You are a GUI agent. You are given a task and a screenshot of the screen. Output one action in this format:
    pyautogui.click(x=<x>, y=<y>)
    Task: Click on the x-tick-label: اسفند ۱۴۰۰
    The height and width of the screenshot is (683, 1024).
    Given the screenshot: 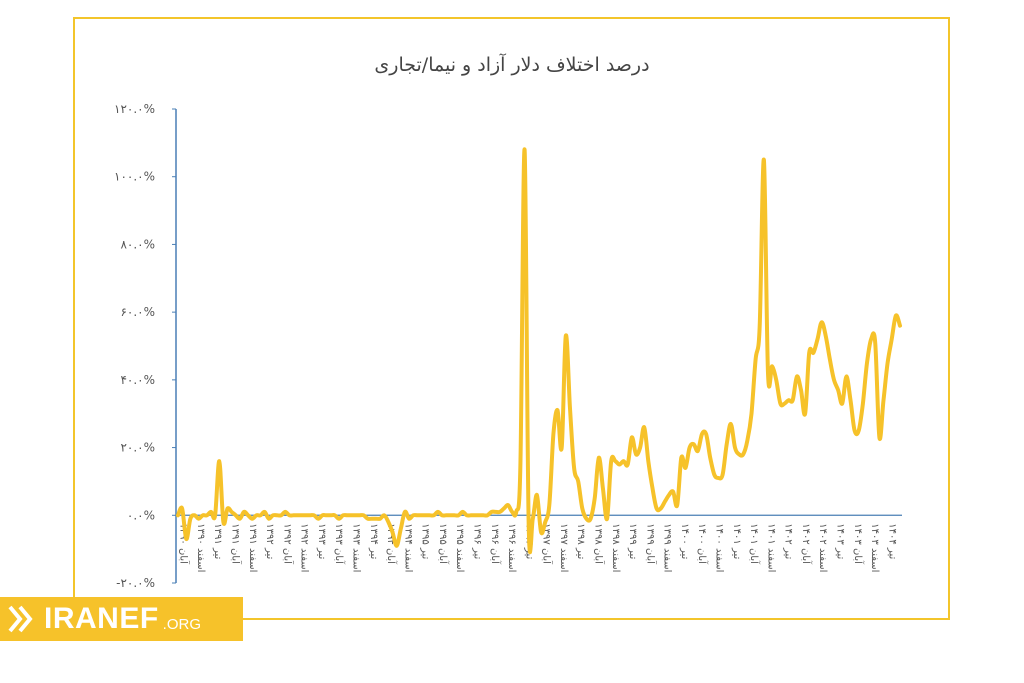 What is the action you would take?
    pyautogui.click(x=719, y=547)
    